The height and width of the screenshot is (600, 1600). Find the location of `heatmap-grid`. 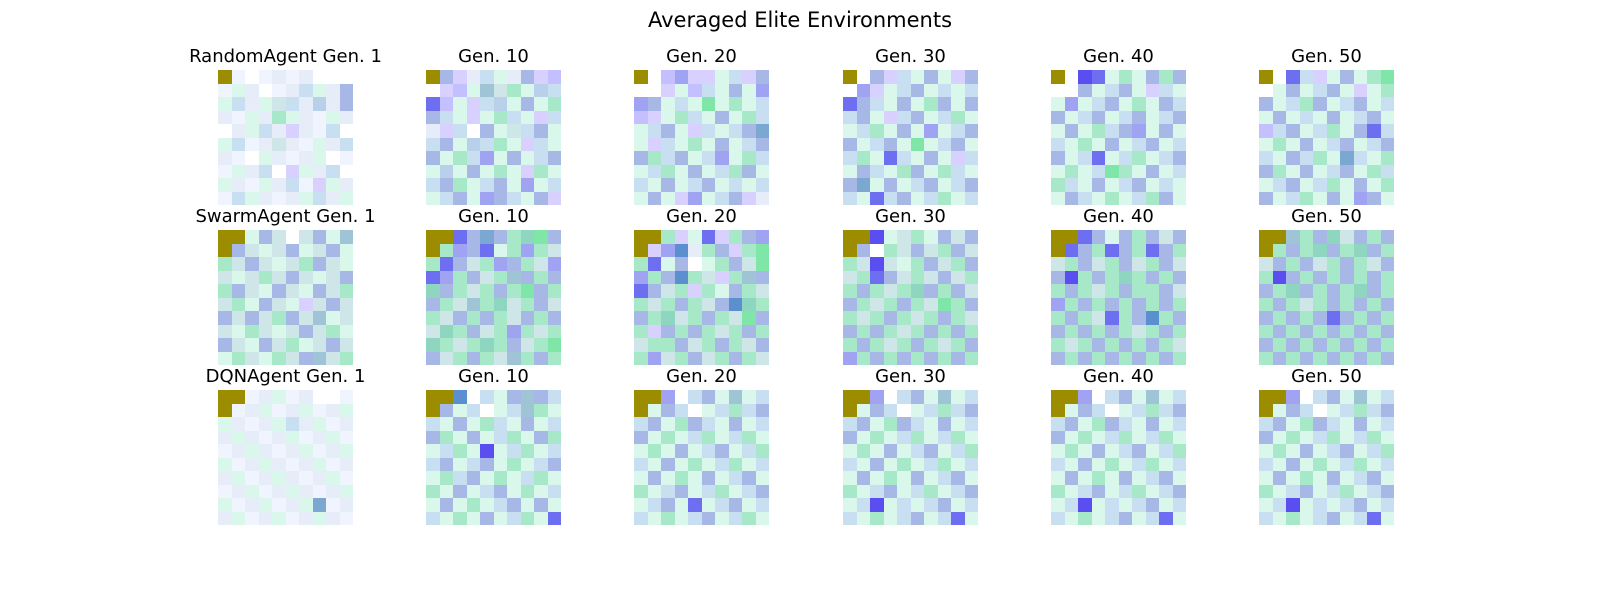

heatmap-grid is located at coordinates (285, 457).